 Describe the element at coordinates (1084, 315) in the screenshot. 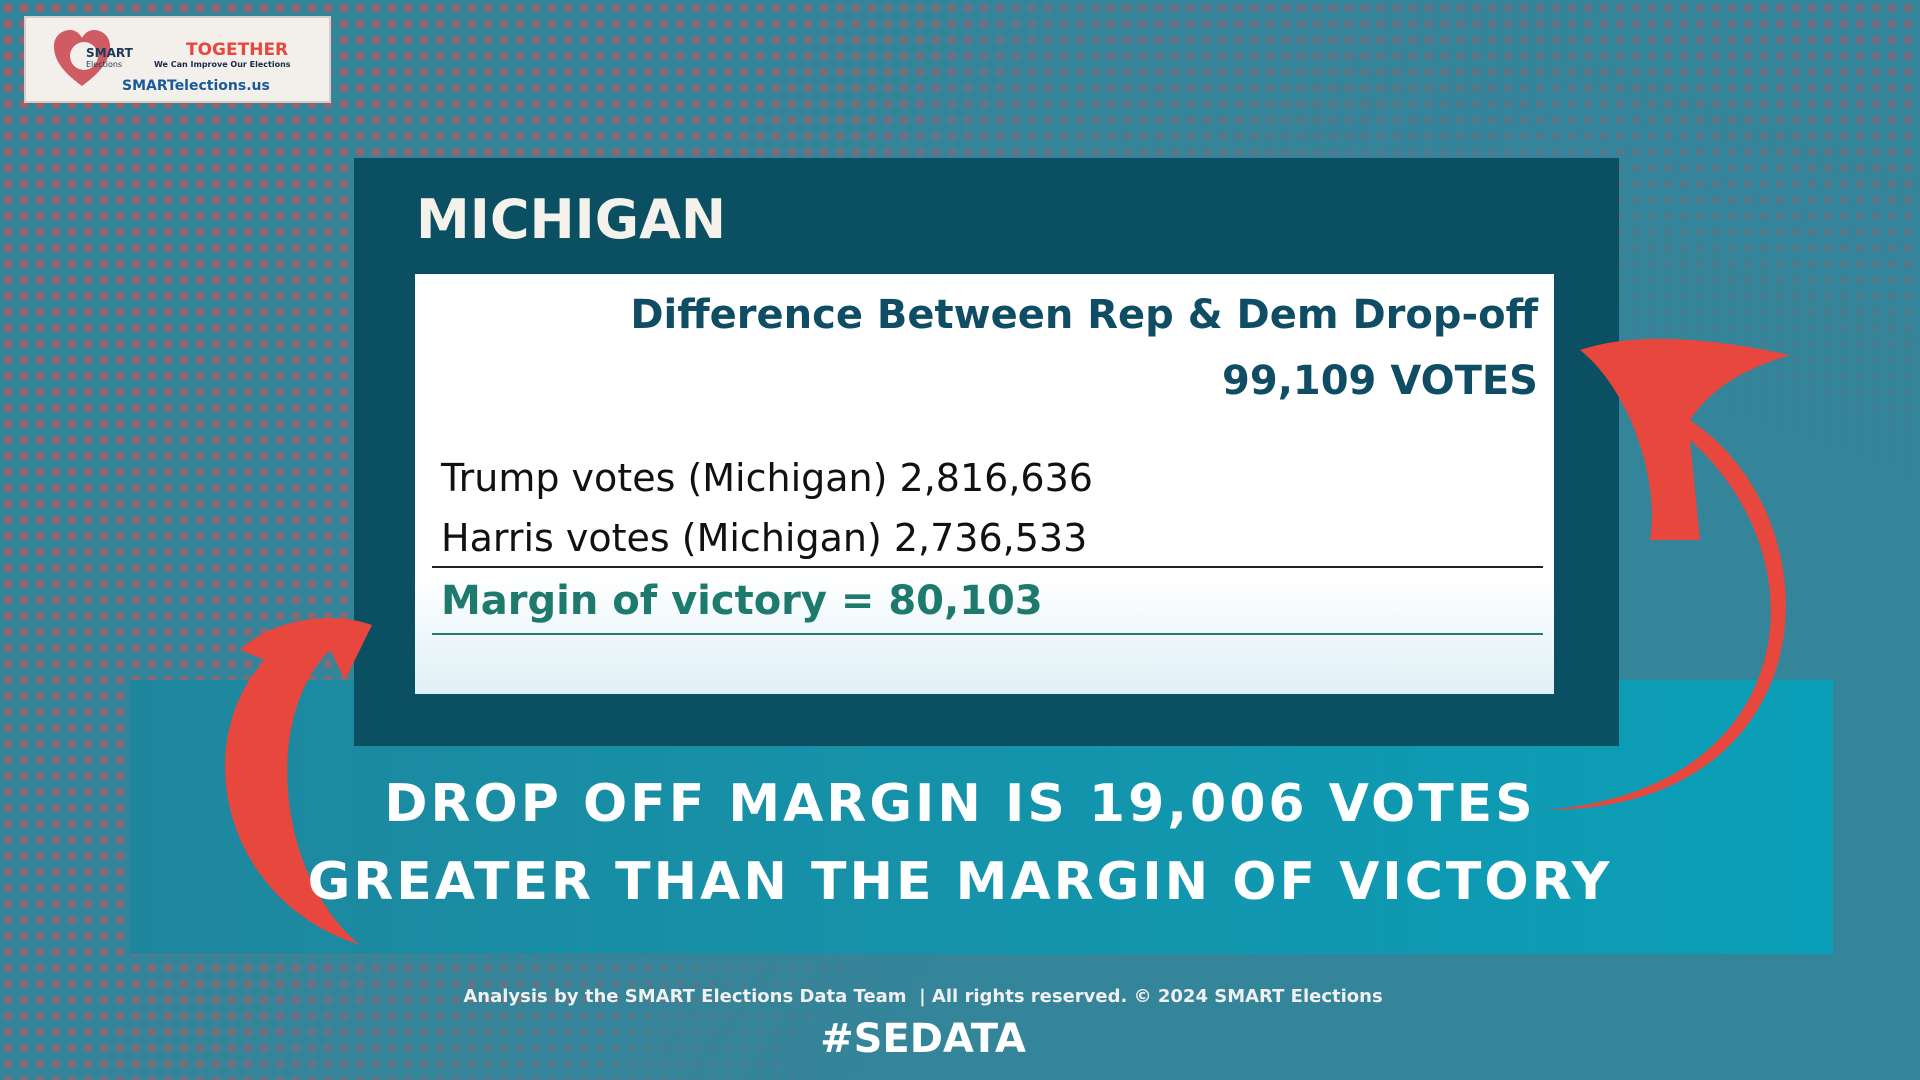

I see `panel-heading: Difference Between Rep & Dem Drop-off` at that location.